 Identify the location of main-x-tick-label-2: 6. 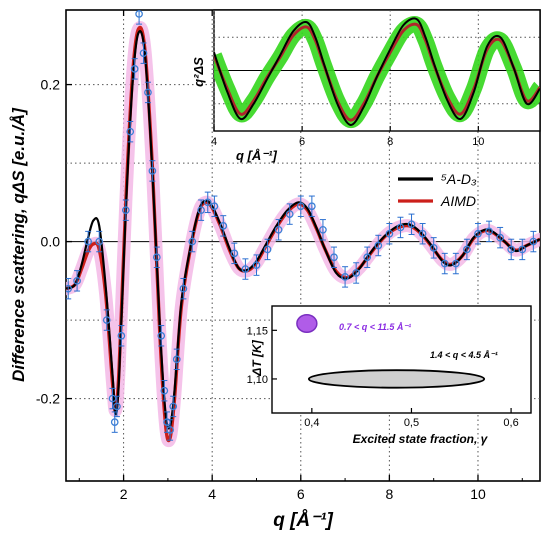
(301, 494).